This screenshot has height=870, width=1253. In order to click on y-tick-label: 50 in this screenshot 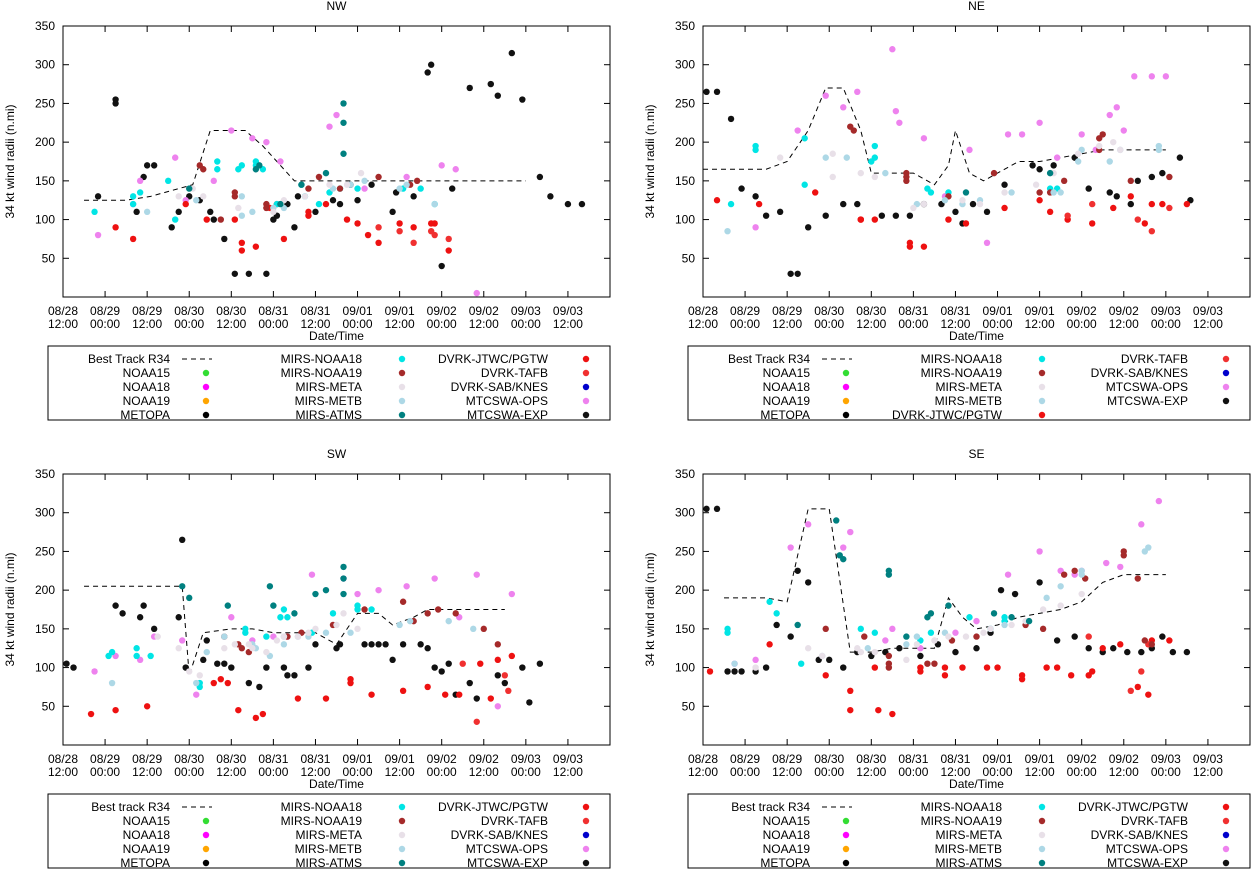, I will do `click(689, 706)`.